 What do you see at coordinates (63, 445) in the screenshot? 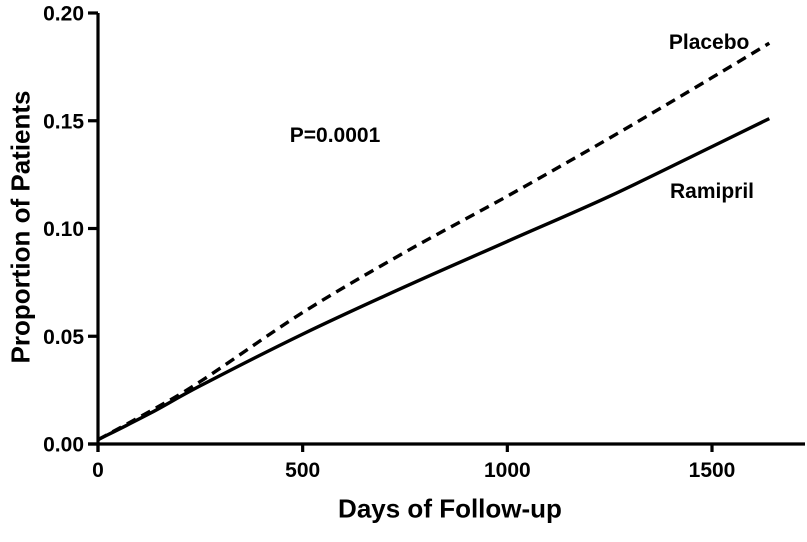
I see `y-tick-label: 0.00` at bounding box center [63, 445].